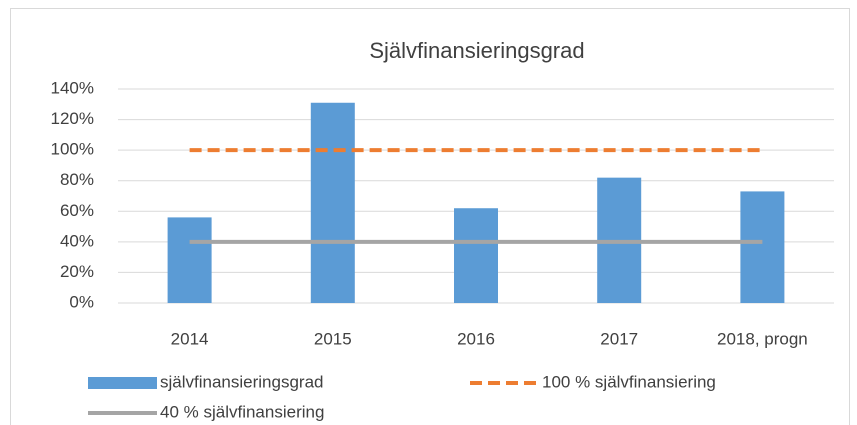  What do you see at coordinates (242, 411) in the screenshot?
I see `legend-label: 40 % självfinansiering` at bounding box center [242, 411].